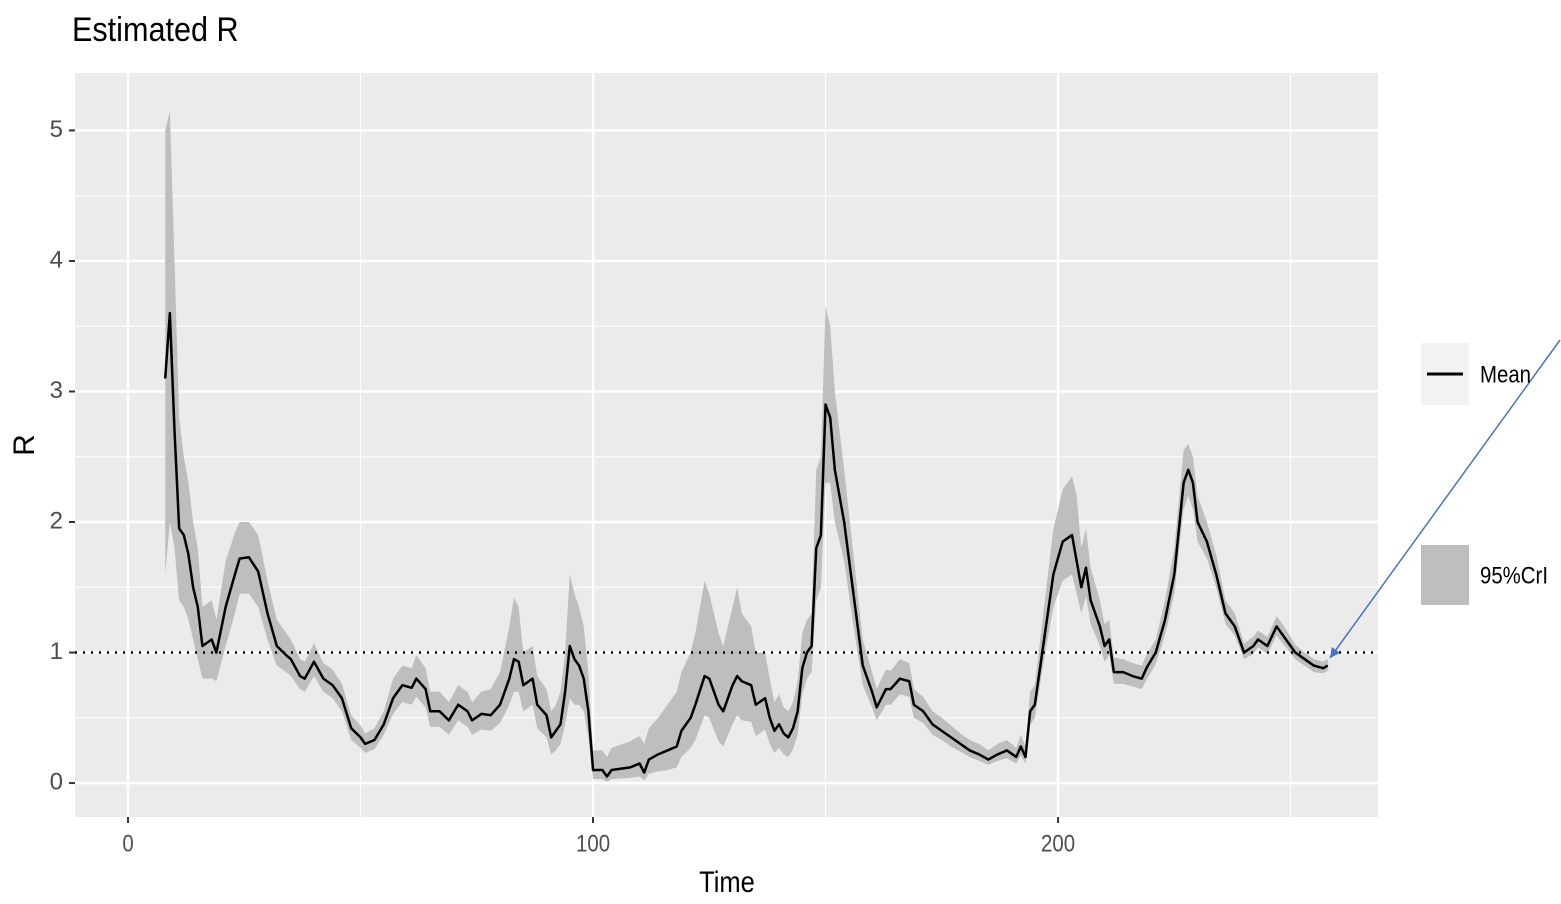  I want to click on chart-title: Estimated R, so click(155, 30).